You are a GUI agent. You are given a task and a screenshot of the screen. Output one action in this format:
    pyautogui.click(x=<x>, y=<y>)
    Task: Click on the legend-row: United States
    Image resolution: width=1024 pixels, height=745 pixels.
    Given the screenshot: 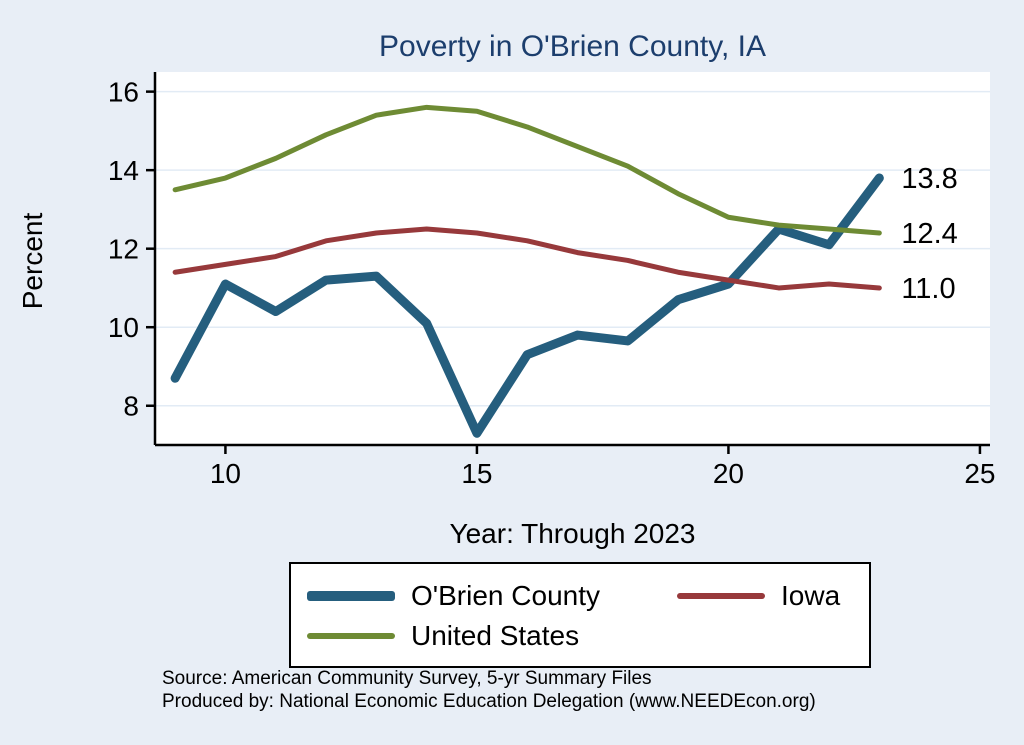 What is the action you would take?
    pyautogui.click(x=581, y=636)
    